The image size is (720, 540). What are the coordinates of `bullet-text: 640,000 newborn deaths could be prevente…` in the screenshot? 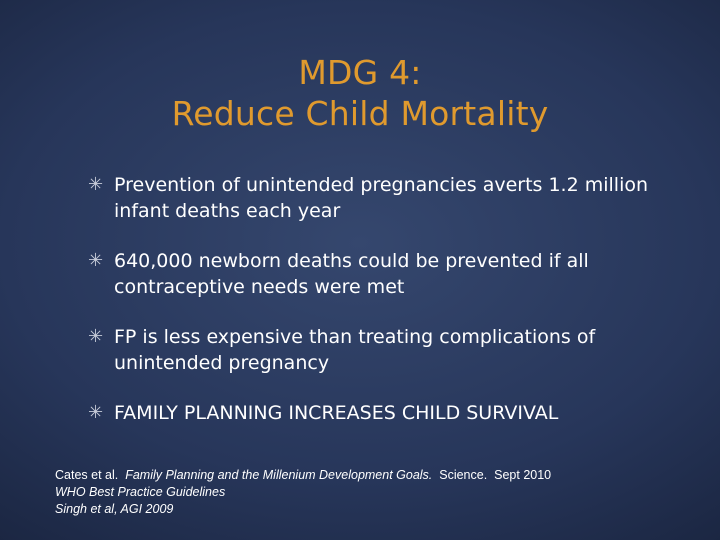 It's located at (351, 274).